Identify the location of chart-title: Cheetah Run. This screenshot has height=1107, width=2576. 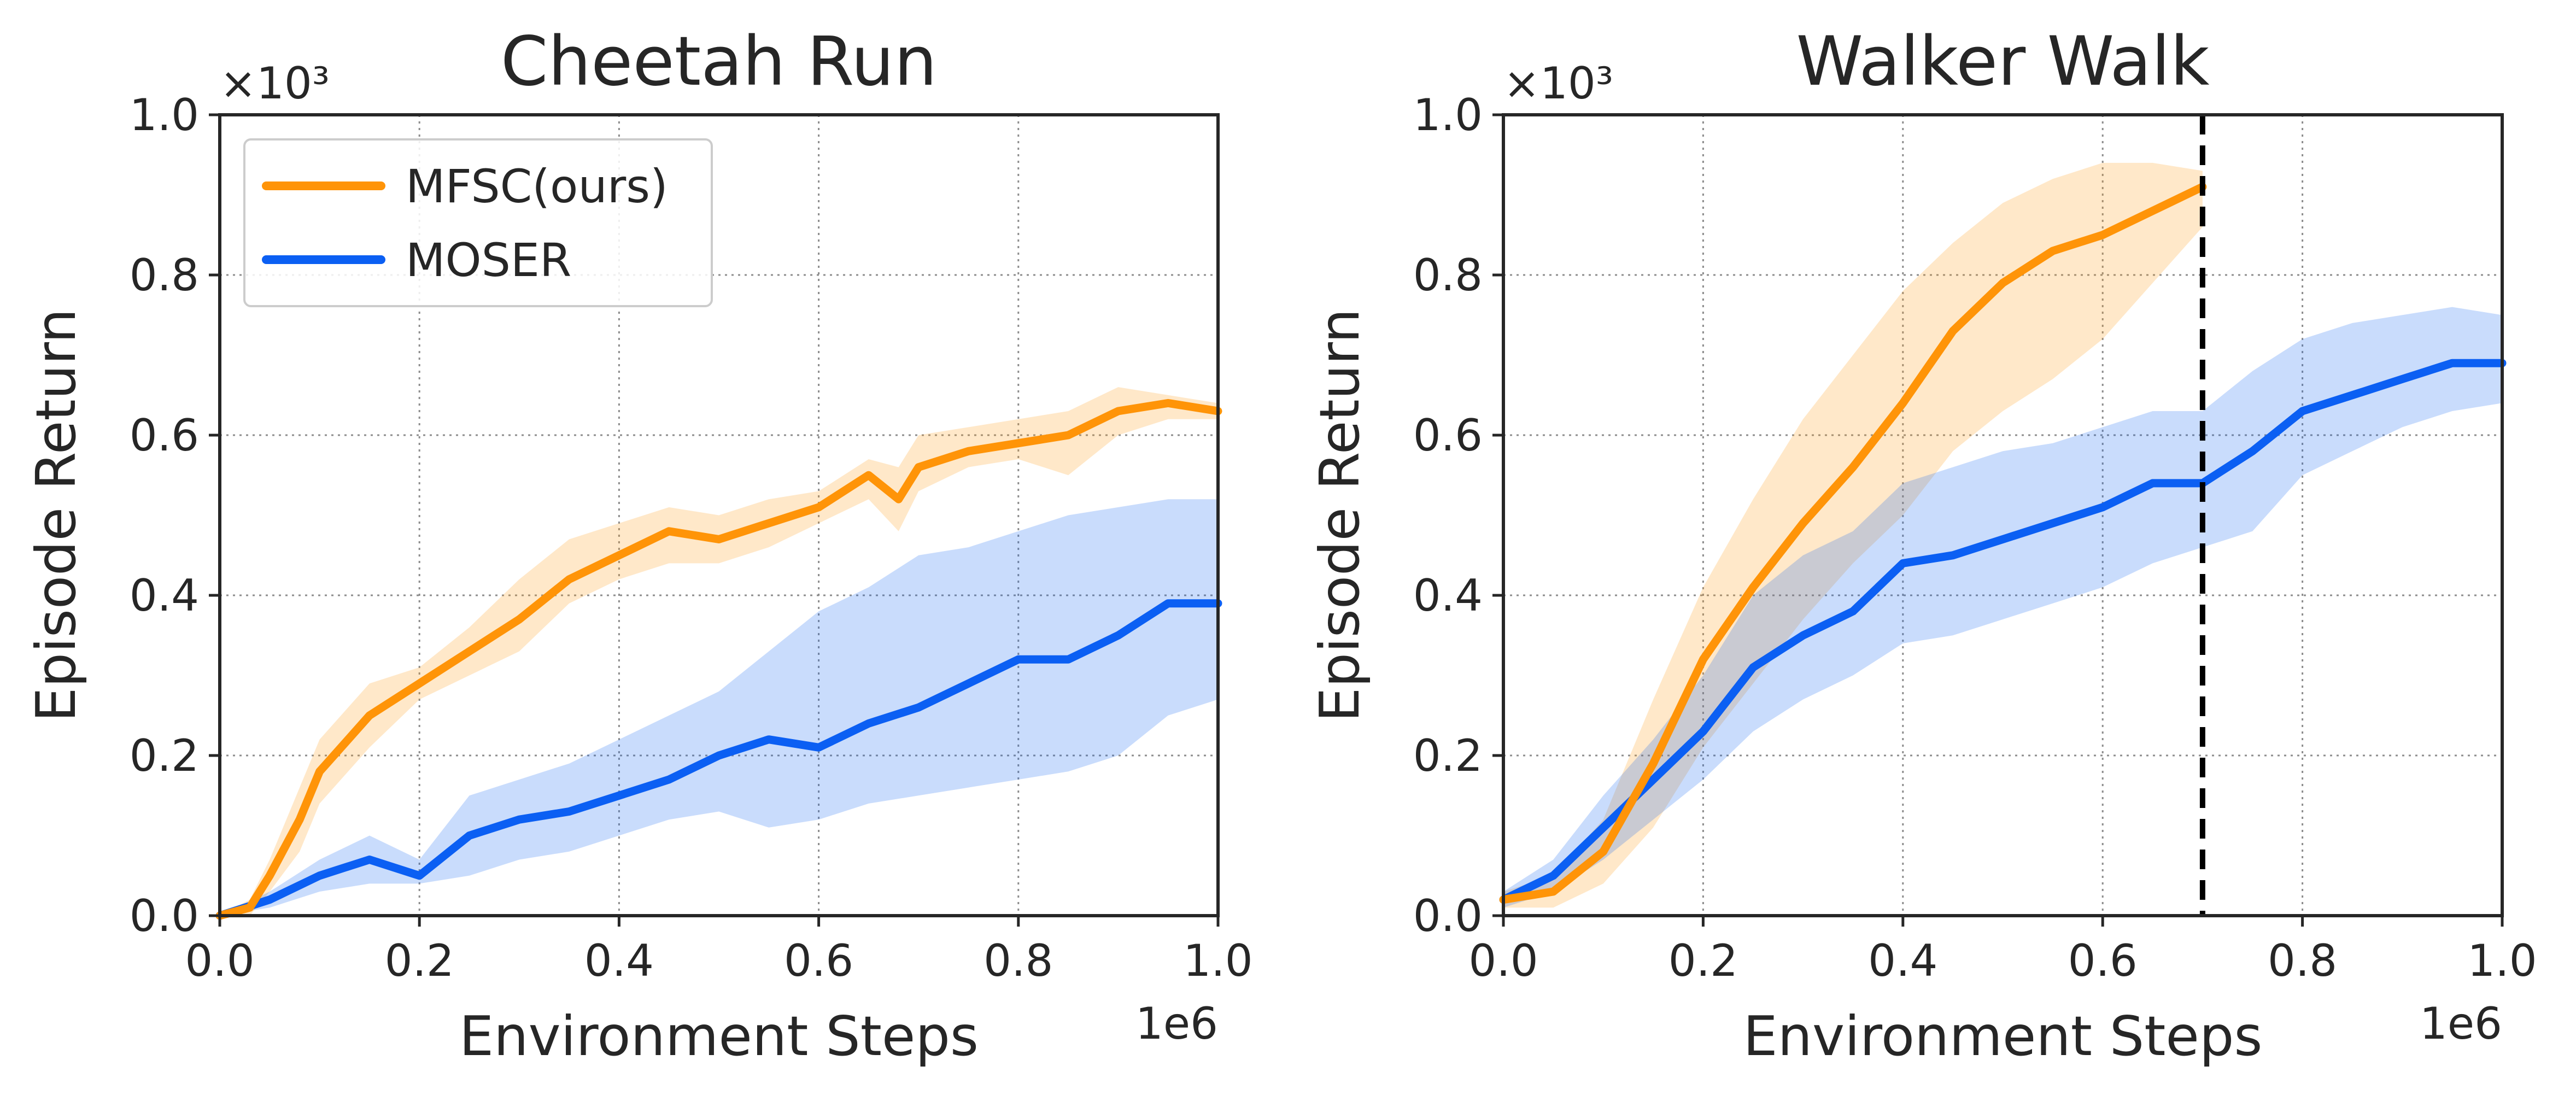
(719, 61).